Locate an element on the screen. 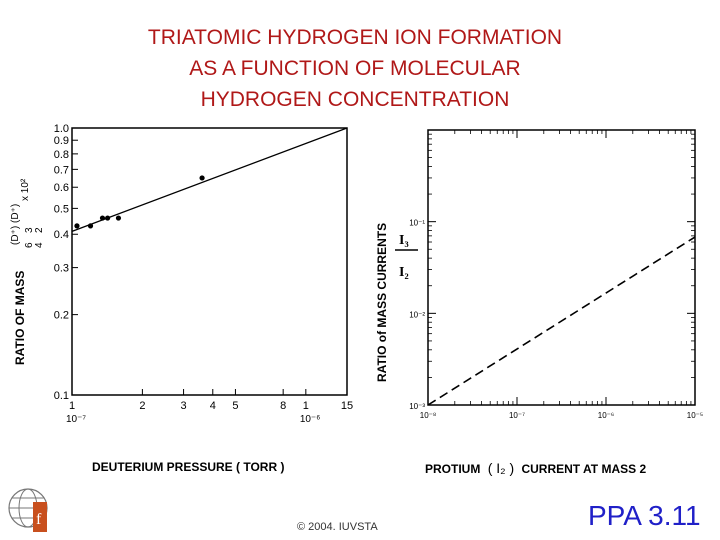 The width and height of the screenshot is (720, 540). right-xlabel-symbol: ( I₂ ) is located at coordinates (501, 468).